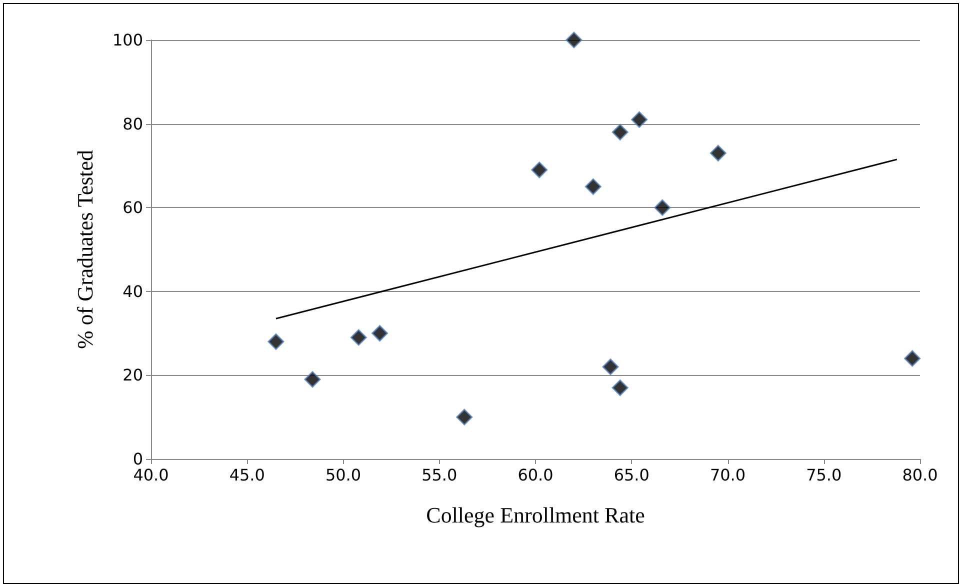 This screenshot has width=962, height=587. I want to click on y-tick-label: 100, so click(127, 40).